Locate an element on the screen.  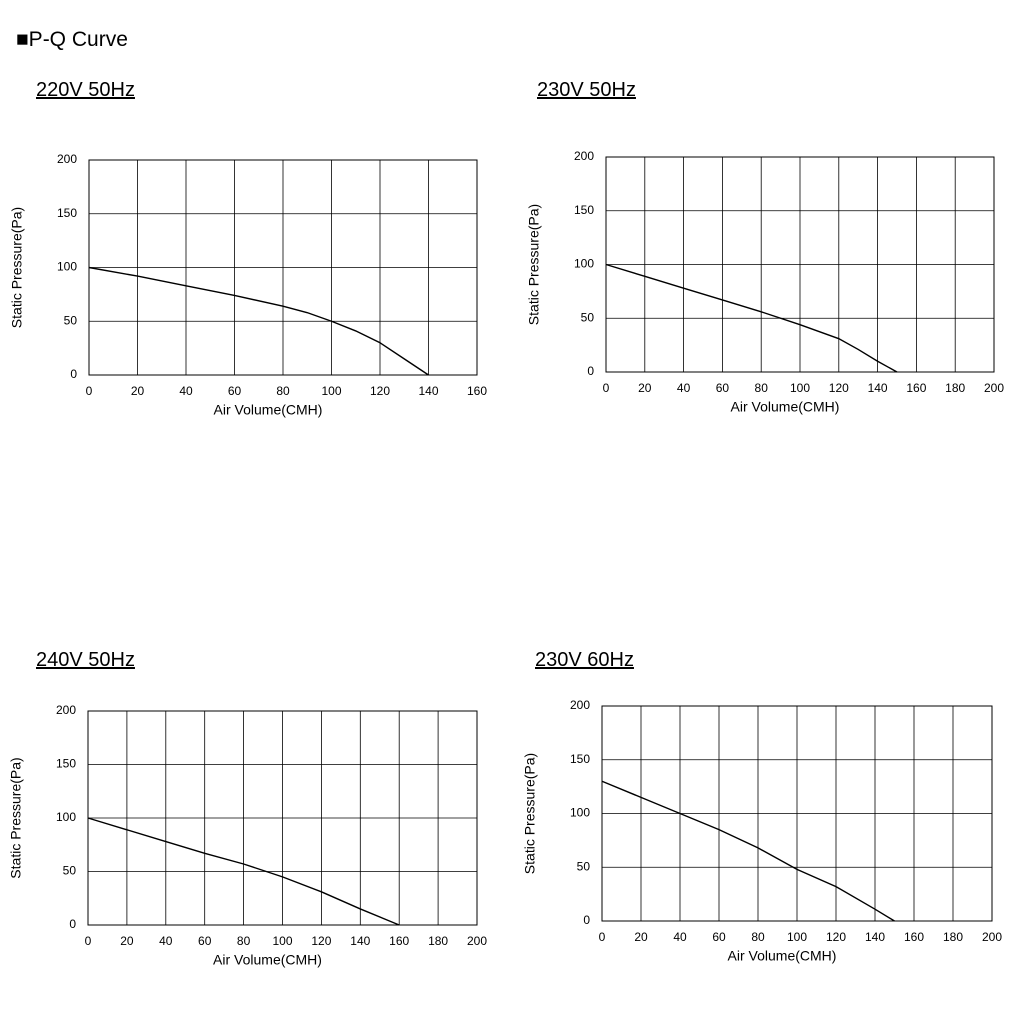
chart-title: 240V 50Hz is located at coordinates (85, 660).